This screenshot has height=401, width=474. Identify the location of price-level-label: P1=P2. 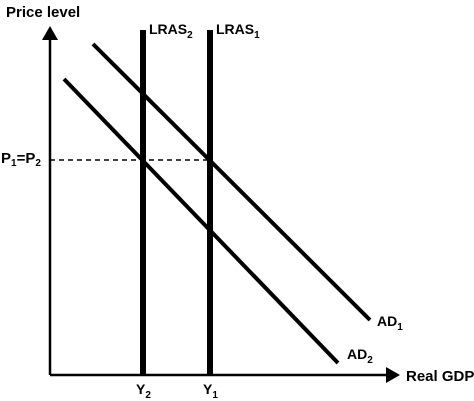
(21, 159).